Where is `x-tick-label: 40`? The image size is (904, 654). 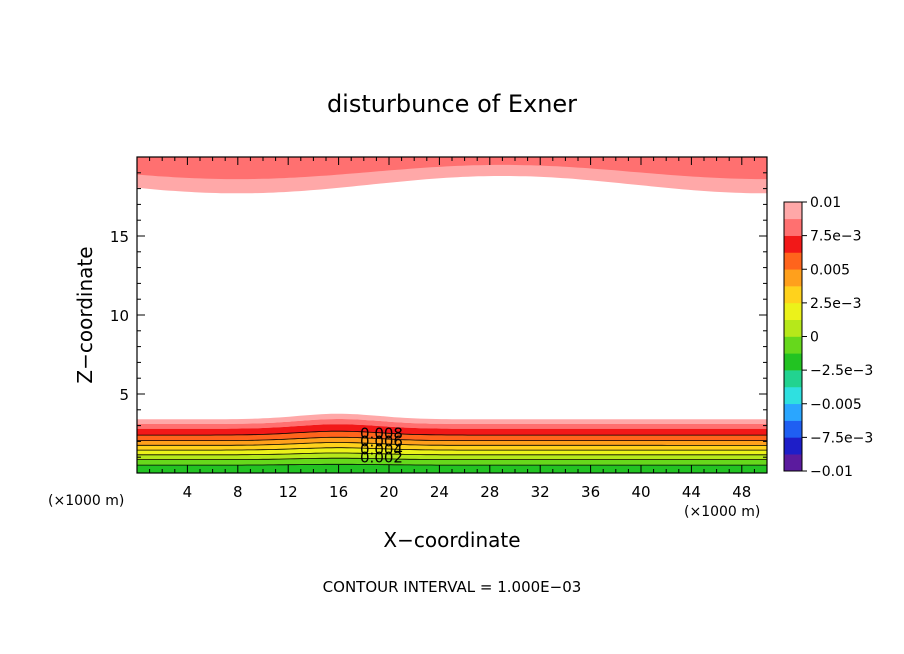 x-tick-label: 40 is located at coordinates (640, 492).